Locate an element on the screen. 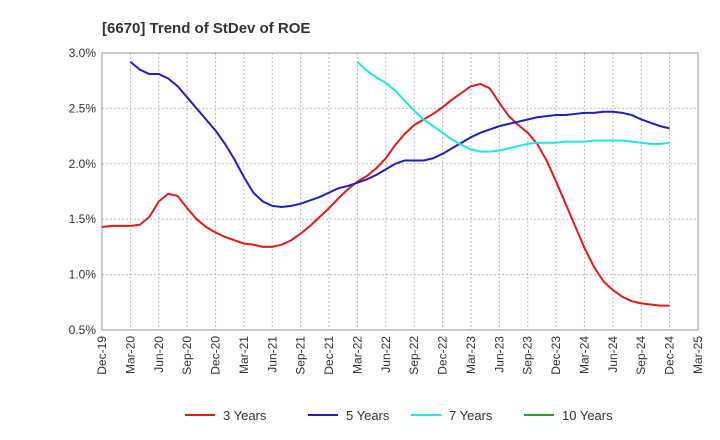 This screenshot has height=440, width=720. x-tick-label: Dec-22 is located at coordinates (443, 355).